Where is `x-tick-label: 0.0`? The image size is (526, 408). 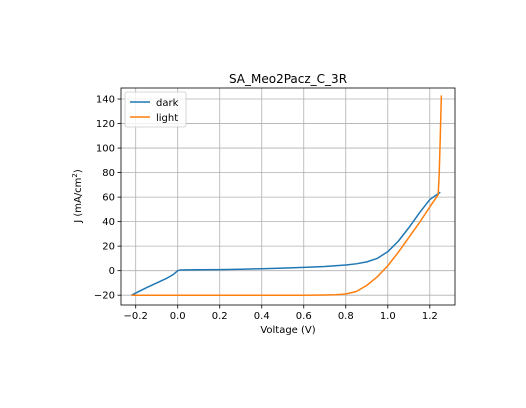
x-tick-label: 0.0 is located at coordinates (178, 316).